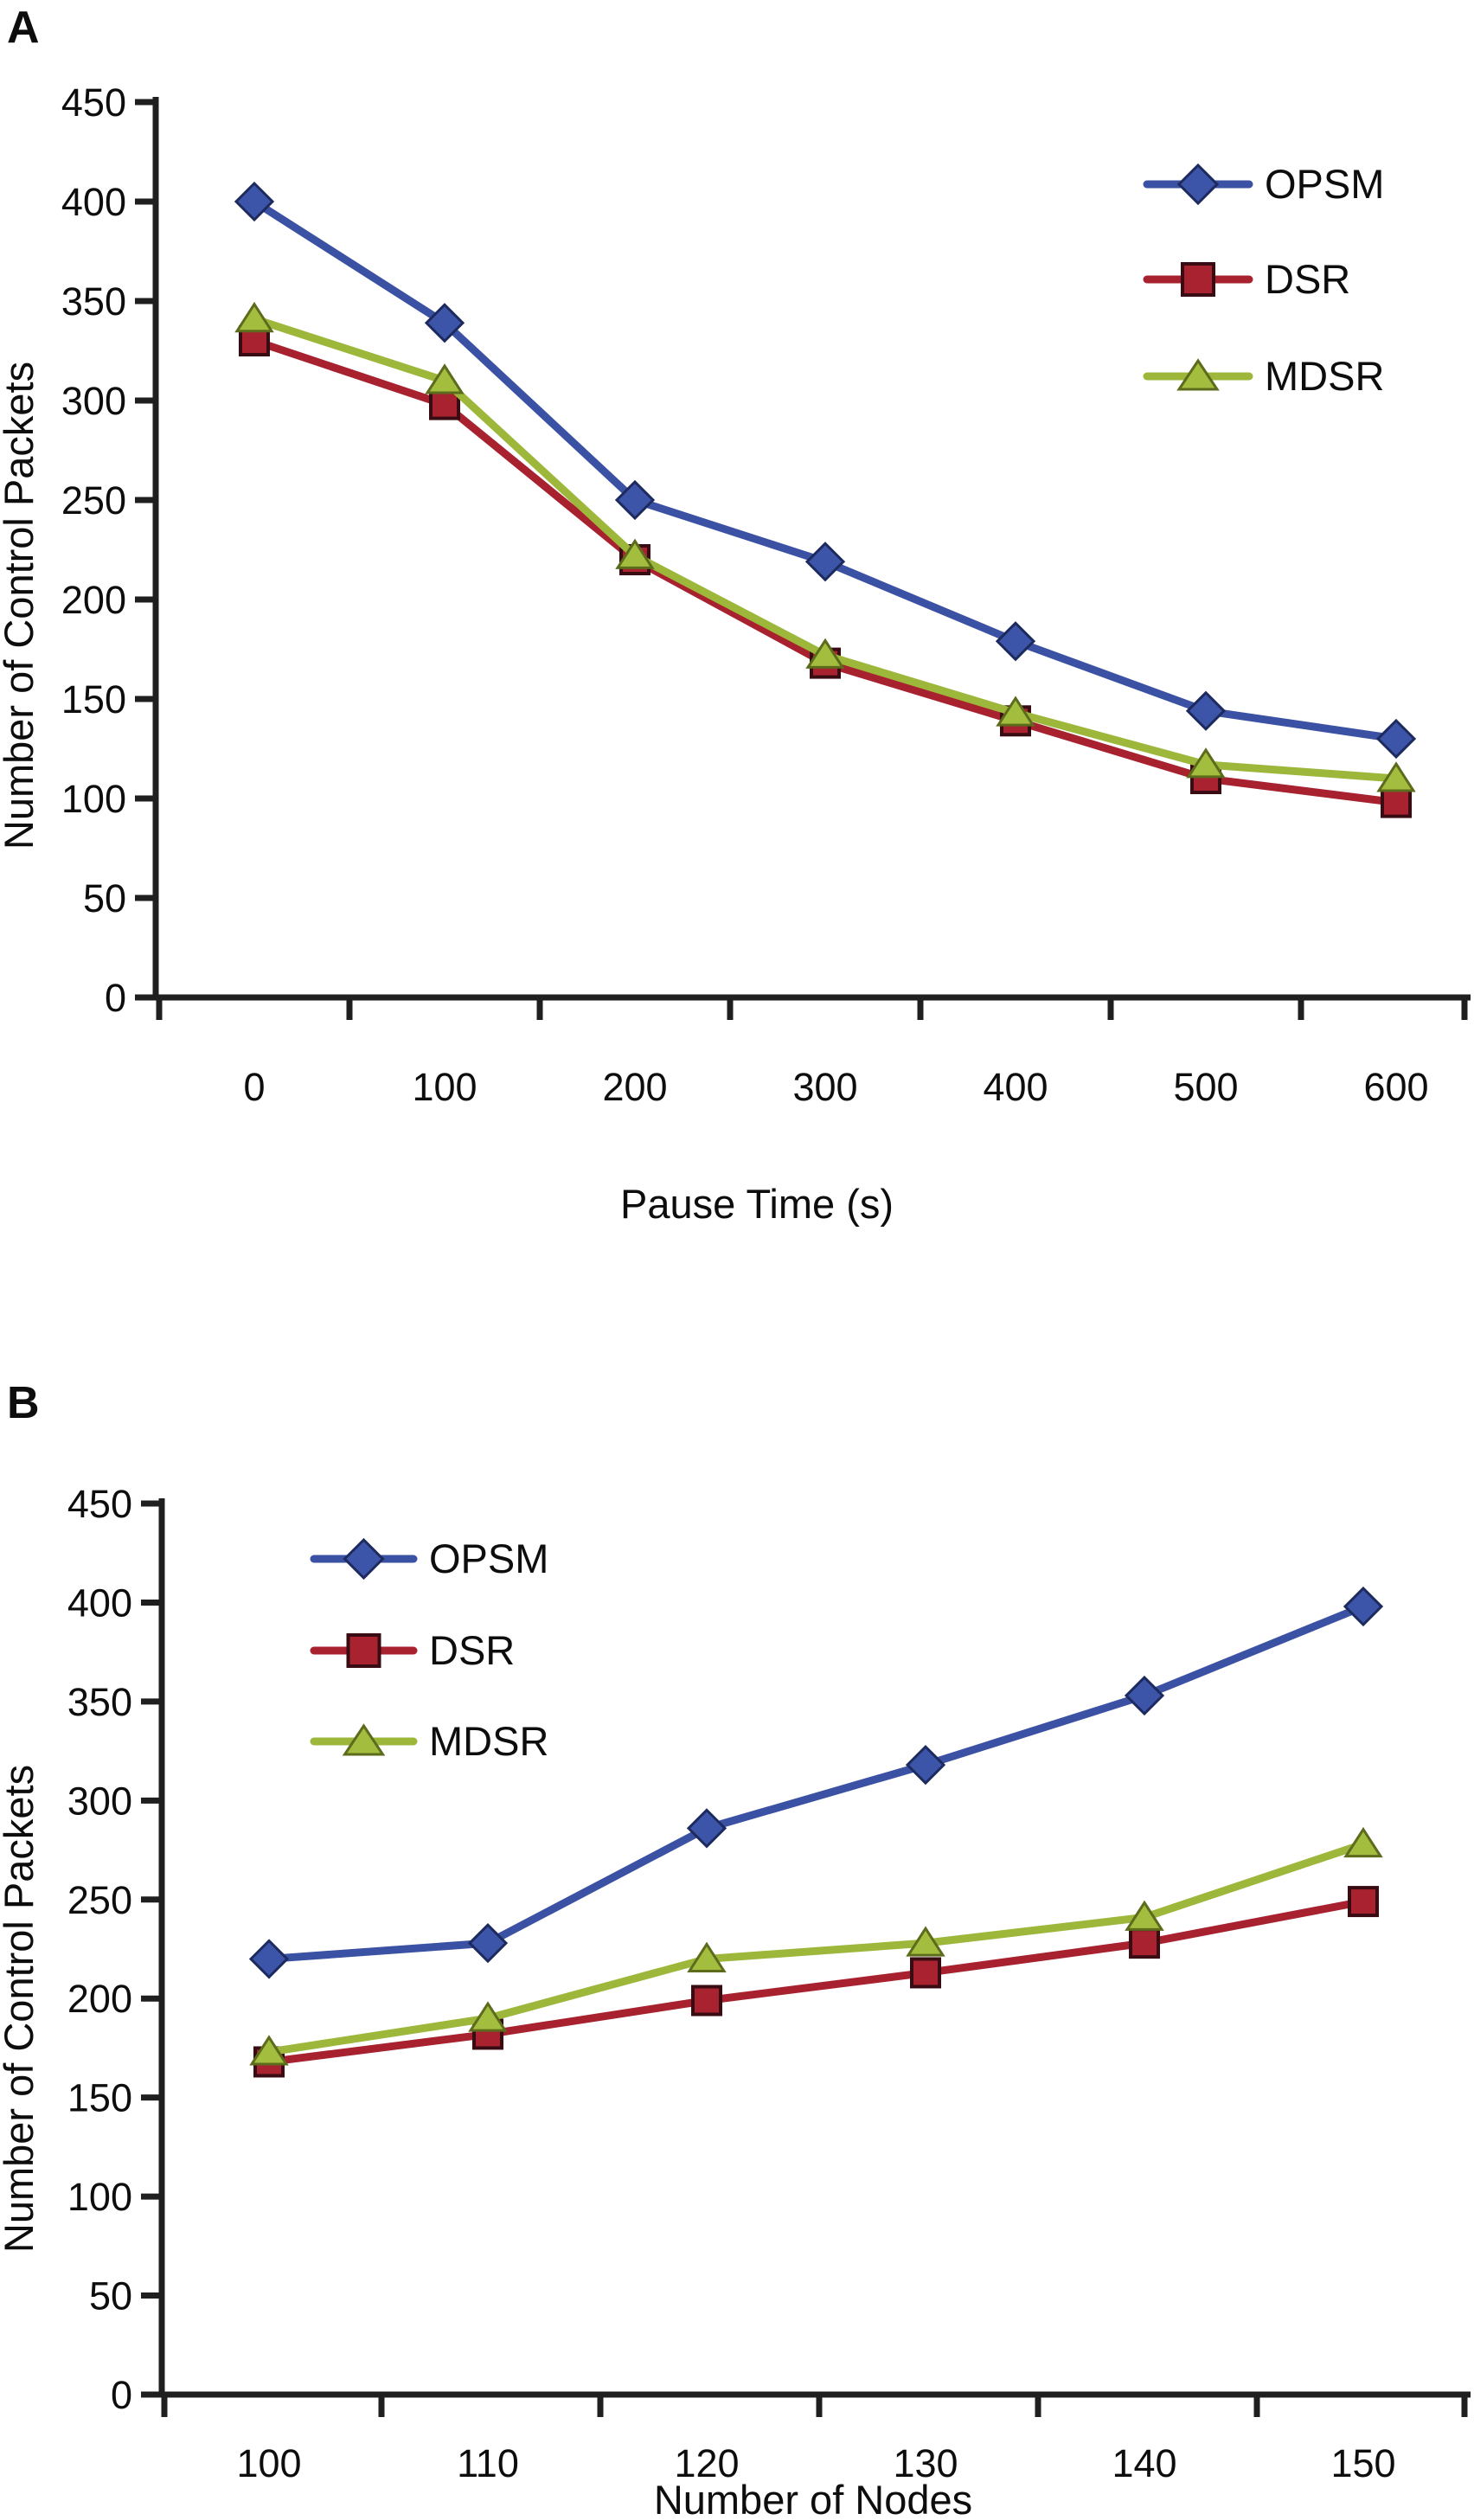  I want to click on x-tick-label: 140, so click(1144, 2463).